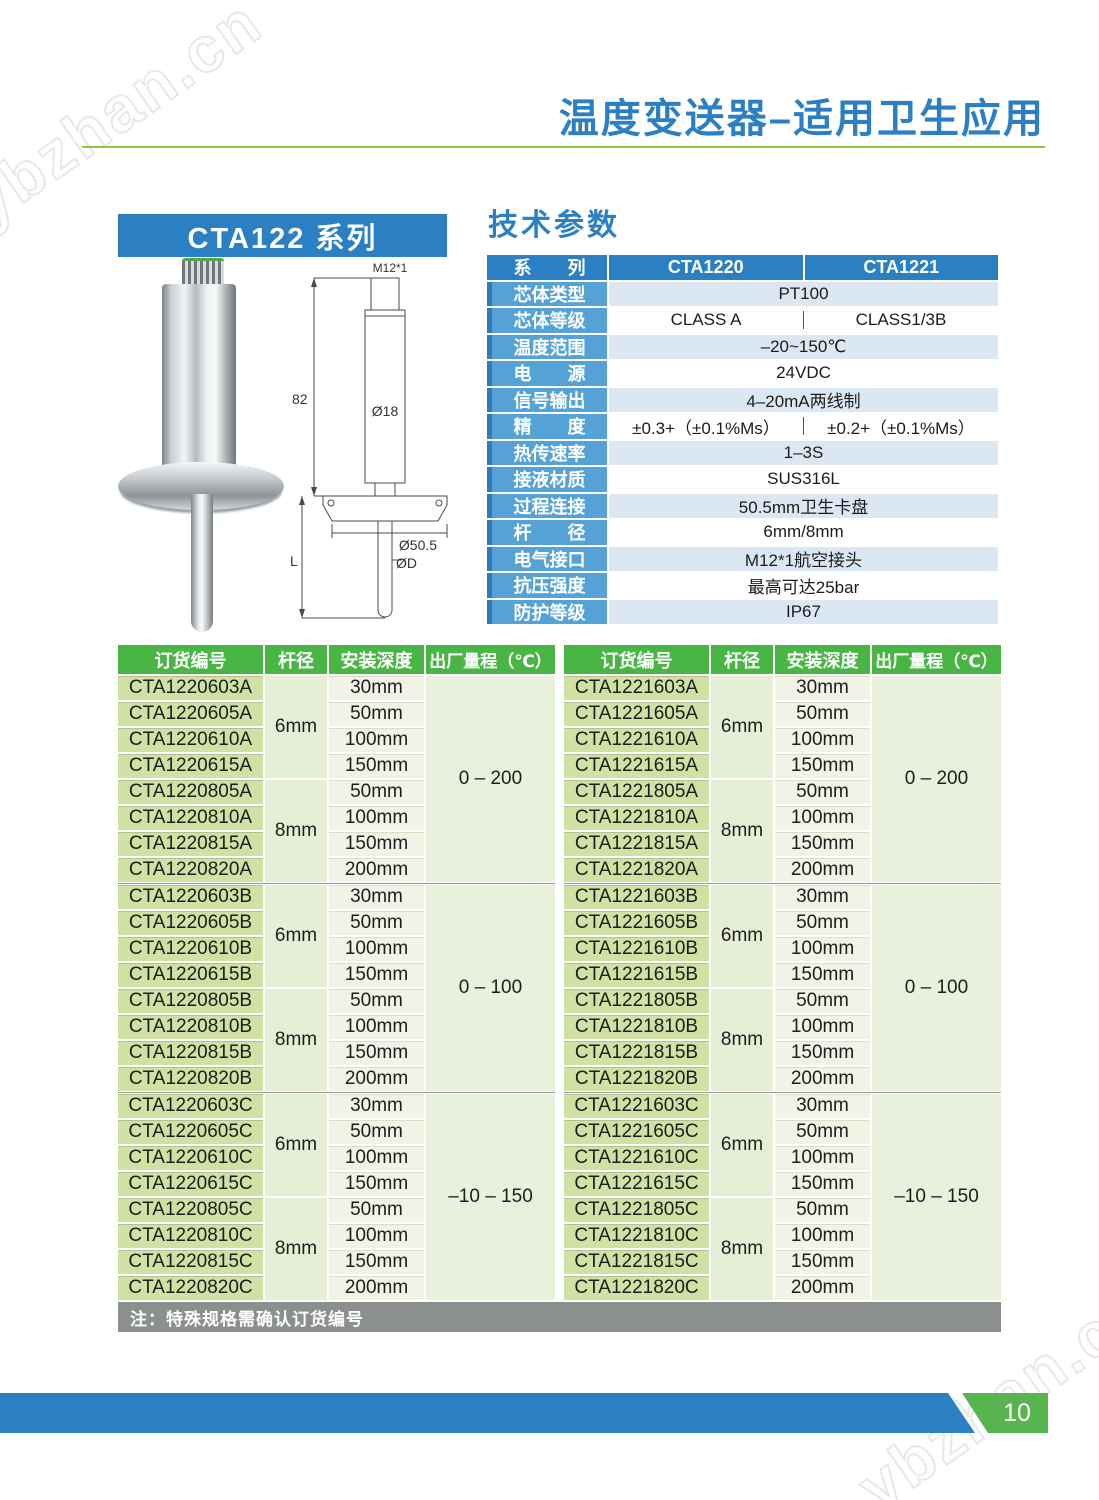  Describe the element at coordinates (901, 428) in the screenshot. I see `spec-value: ±0.2+（±0.1%Ms）` at that location.